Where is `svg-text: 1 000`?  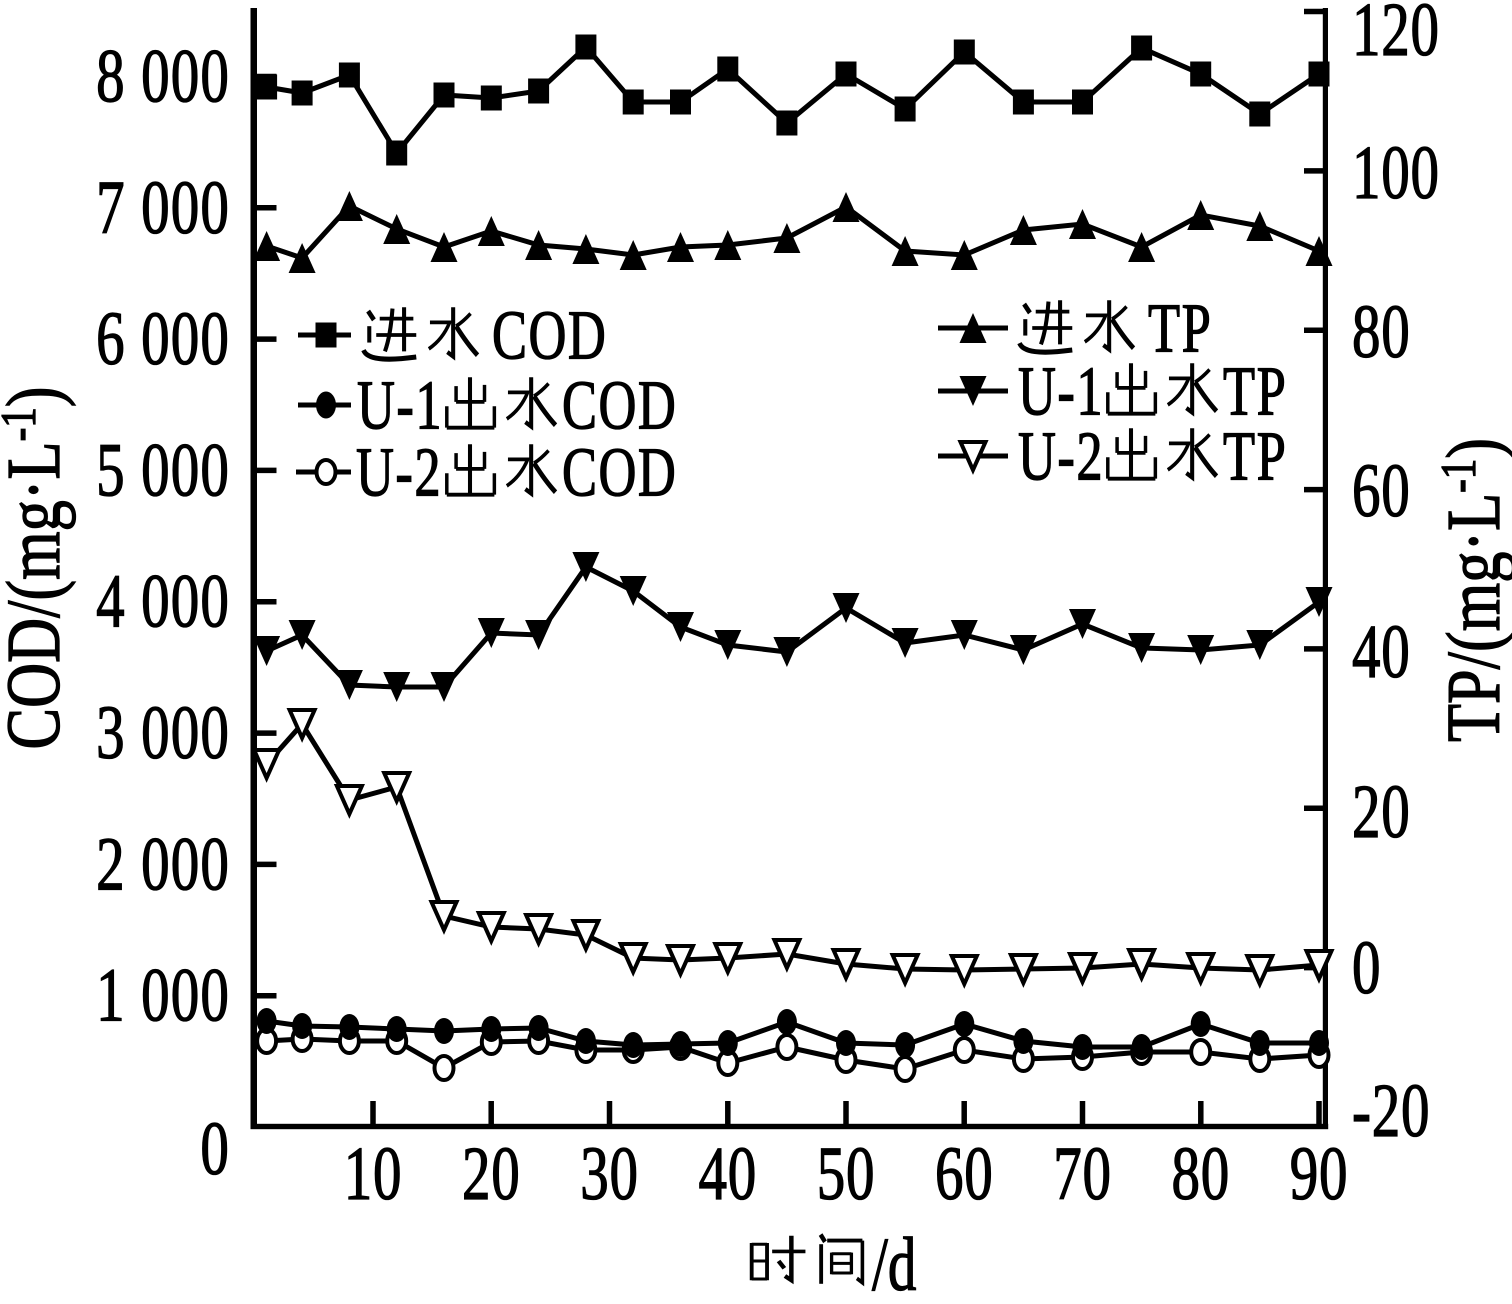 svg-text: 1 000 is located at coordinates (163, 995).